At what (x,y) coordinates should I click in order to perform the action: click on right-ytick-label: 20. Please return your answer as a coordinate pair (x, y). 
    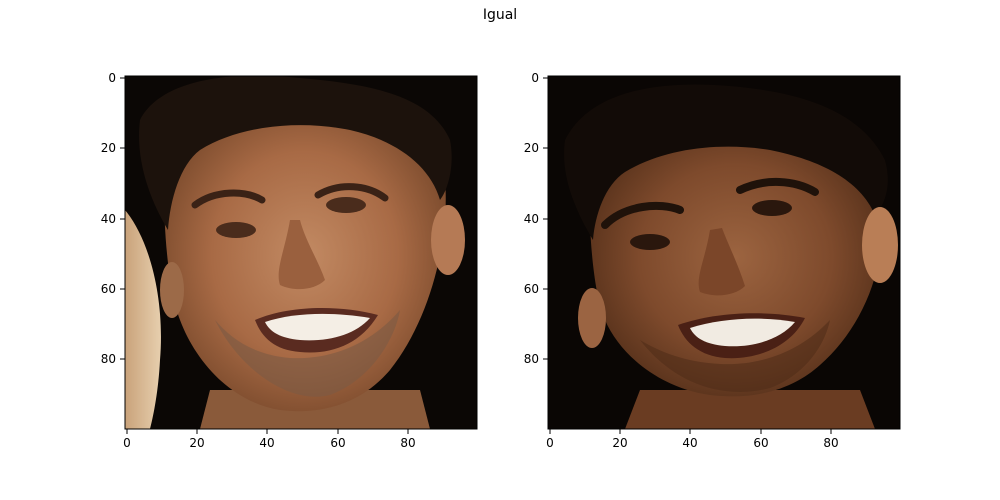
    Looking at the image, I should click on (531, 148).